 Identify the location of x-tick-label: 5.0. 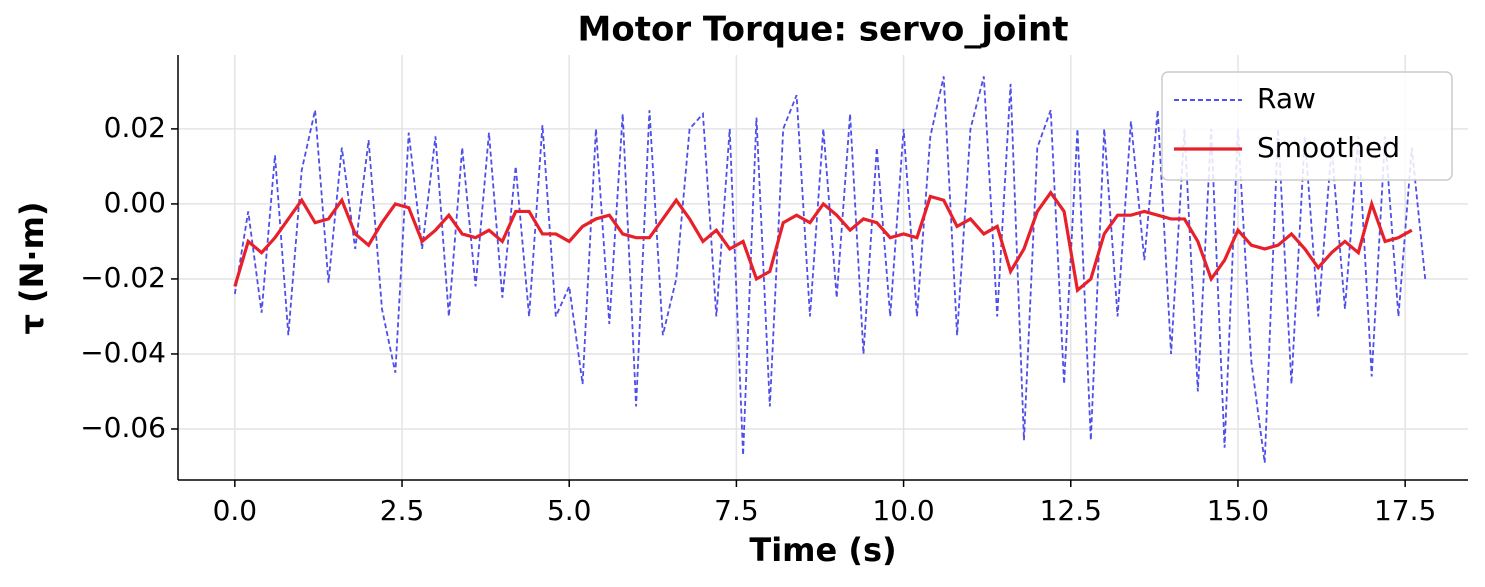
(569, 510).